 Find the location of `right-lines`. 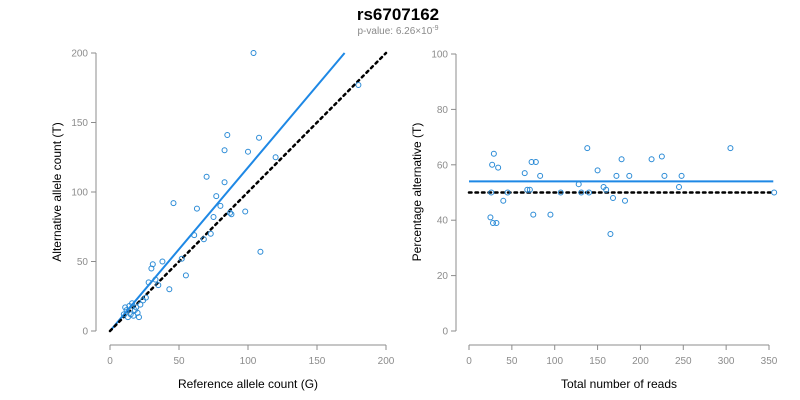

right-lines is located at coordinates (621, 187).